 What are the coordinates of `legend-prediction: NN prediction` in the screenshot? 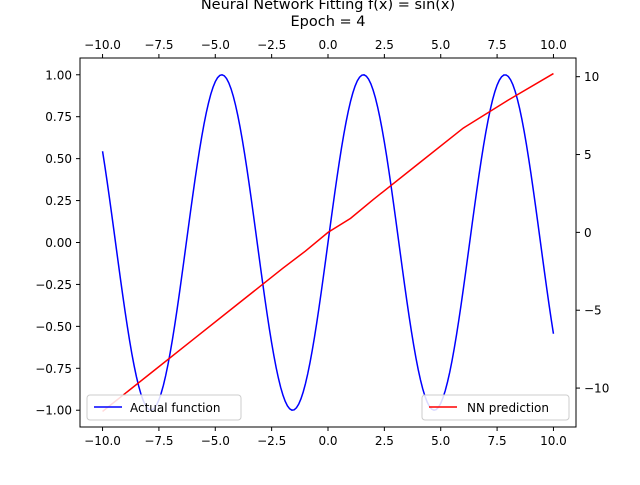 It's located at (495, 407).